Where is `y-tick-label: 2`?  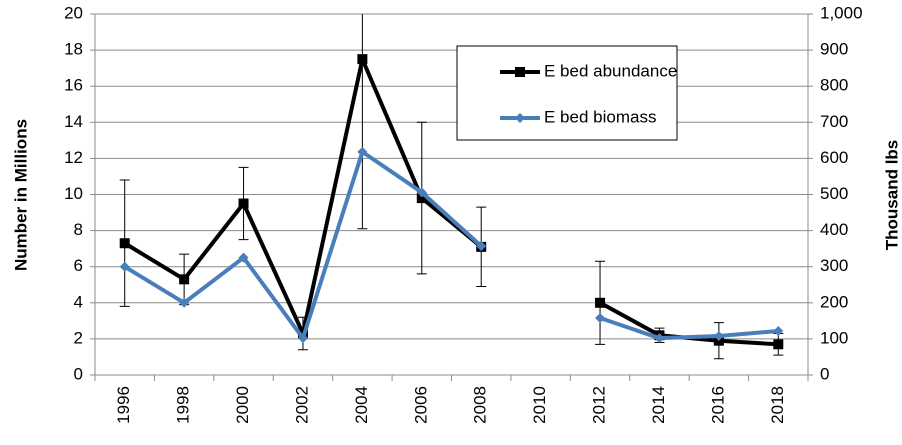 y-tick-label: 2 is located at coordinates (78, 337).